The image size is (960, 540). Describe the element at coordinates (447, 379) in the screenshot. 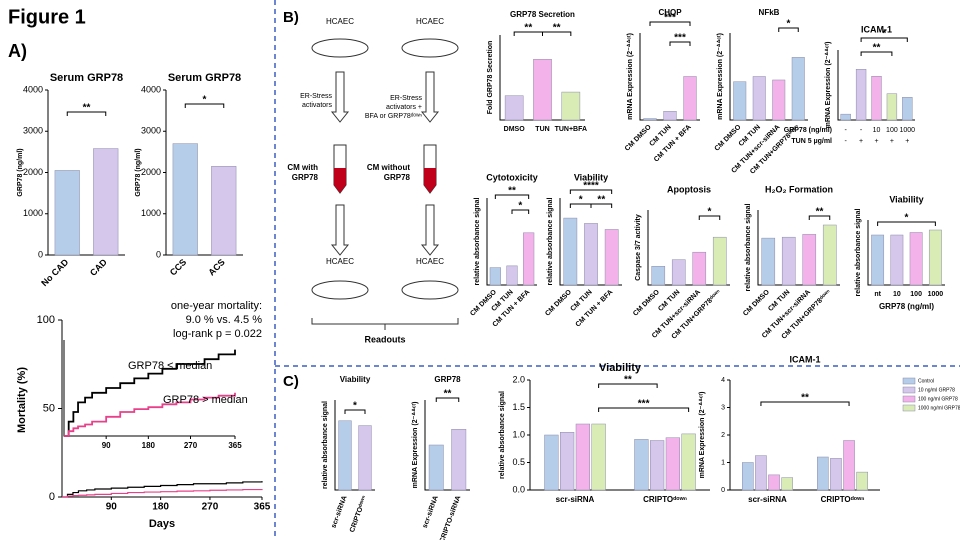

I see `chart-title: GRP78` at that location.